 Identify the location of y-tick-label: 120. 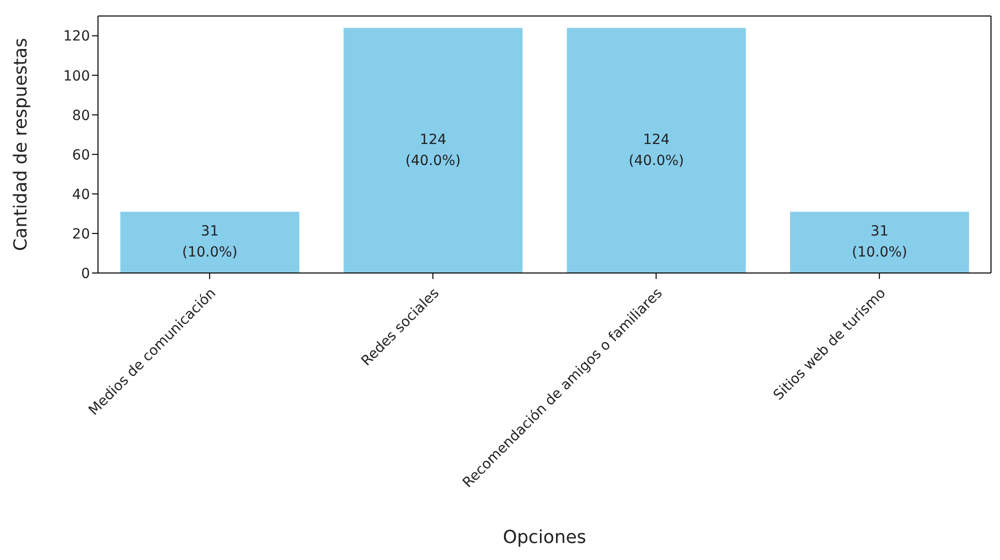
(76, 36).